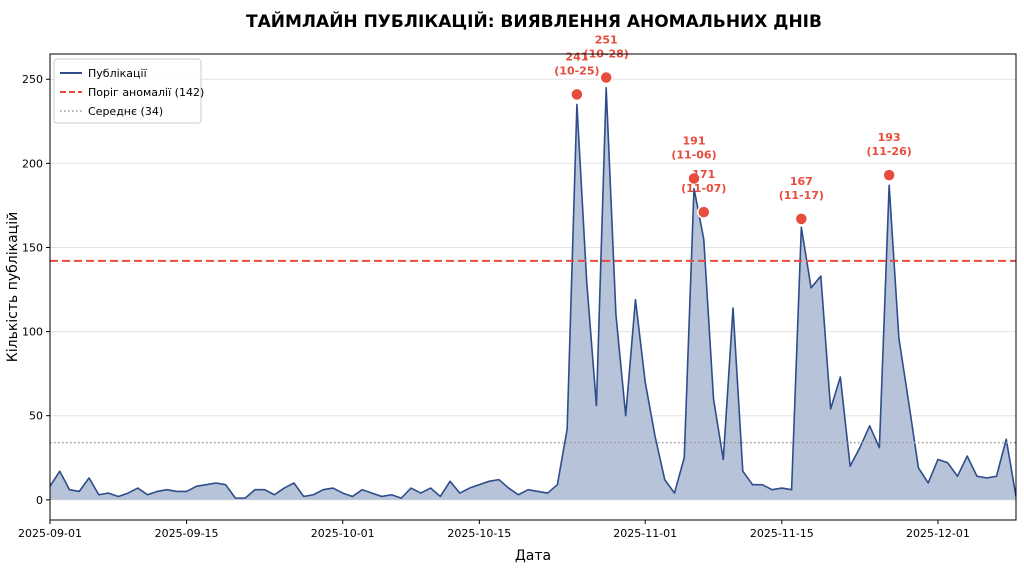 The width and height of the screenshot is (1024, 574). Describe the element at coordinates (703, 188) in the screenshot. I see `anomaly-date-label: (11-07)` at that location.